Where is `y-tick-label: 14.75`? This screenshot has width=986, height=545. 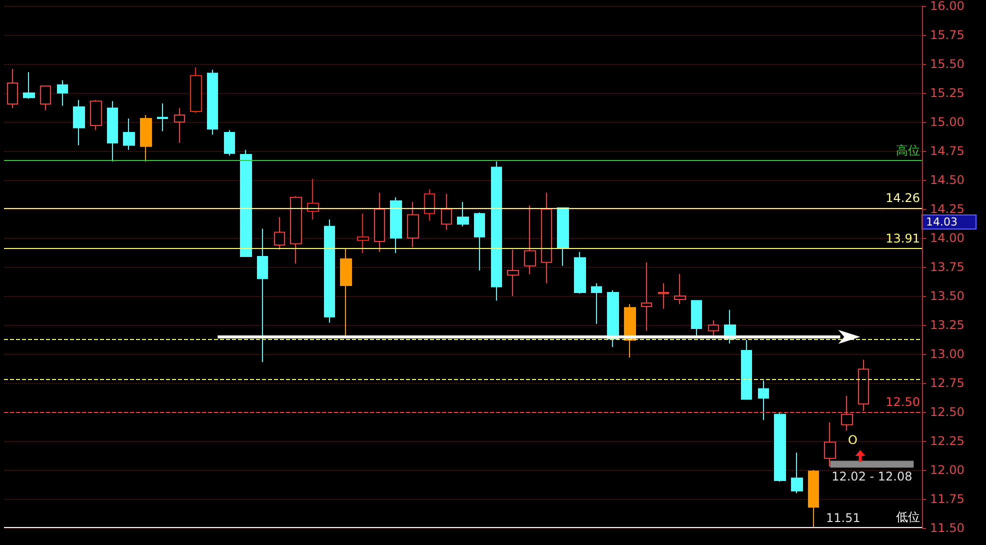
y-tick-label: 14.75 is located at coordinates (947, 151).